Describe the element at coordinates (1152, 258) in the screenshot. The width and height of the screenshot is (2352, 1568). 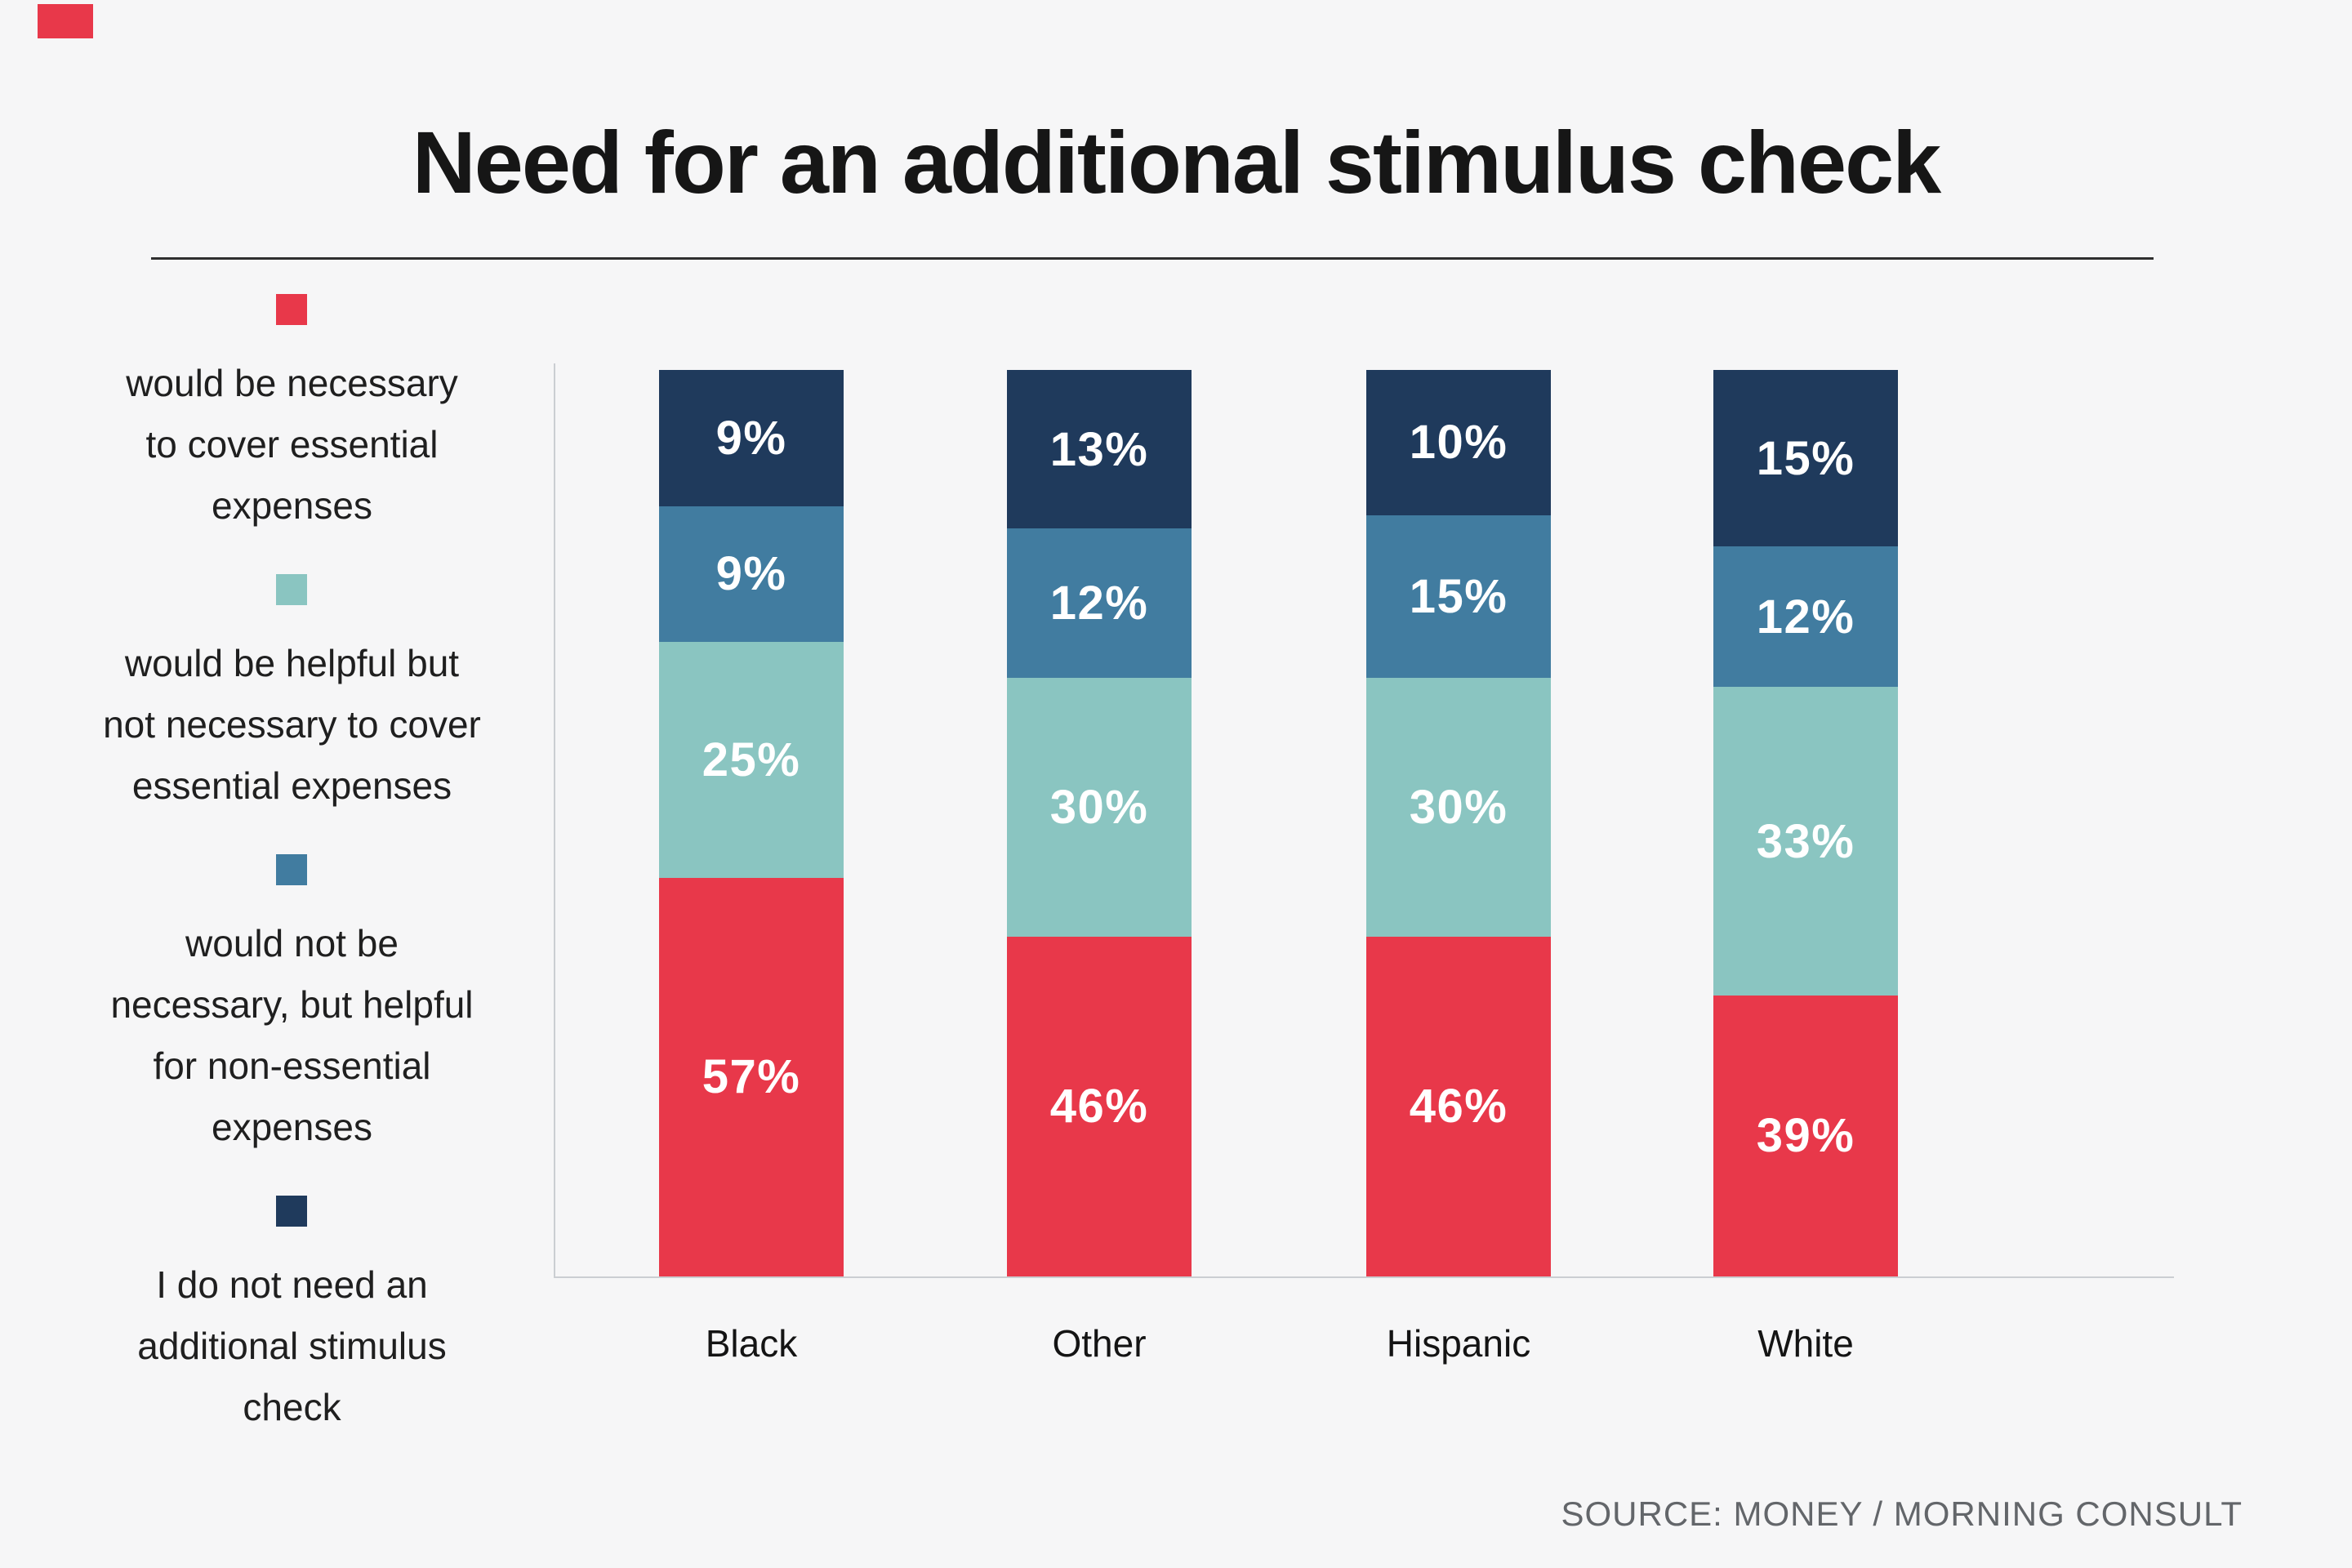
I see `title-divider` at that location.